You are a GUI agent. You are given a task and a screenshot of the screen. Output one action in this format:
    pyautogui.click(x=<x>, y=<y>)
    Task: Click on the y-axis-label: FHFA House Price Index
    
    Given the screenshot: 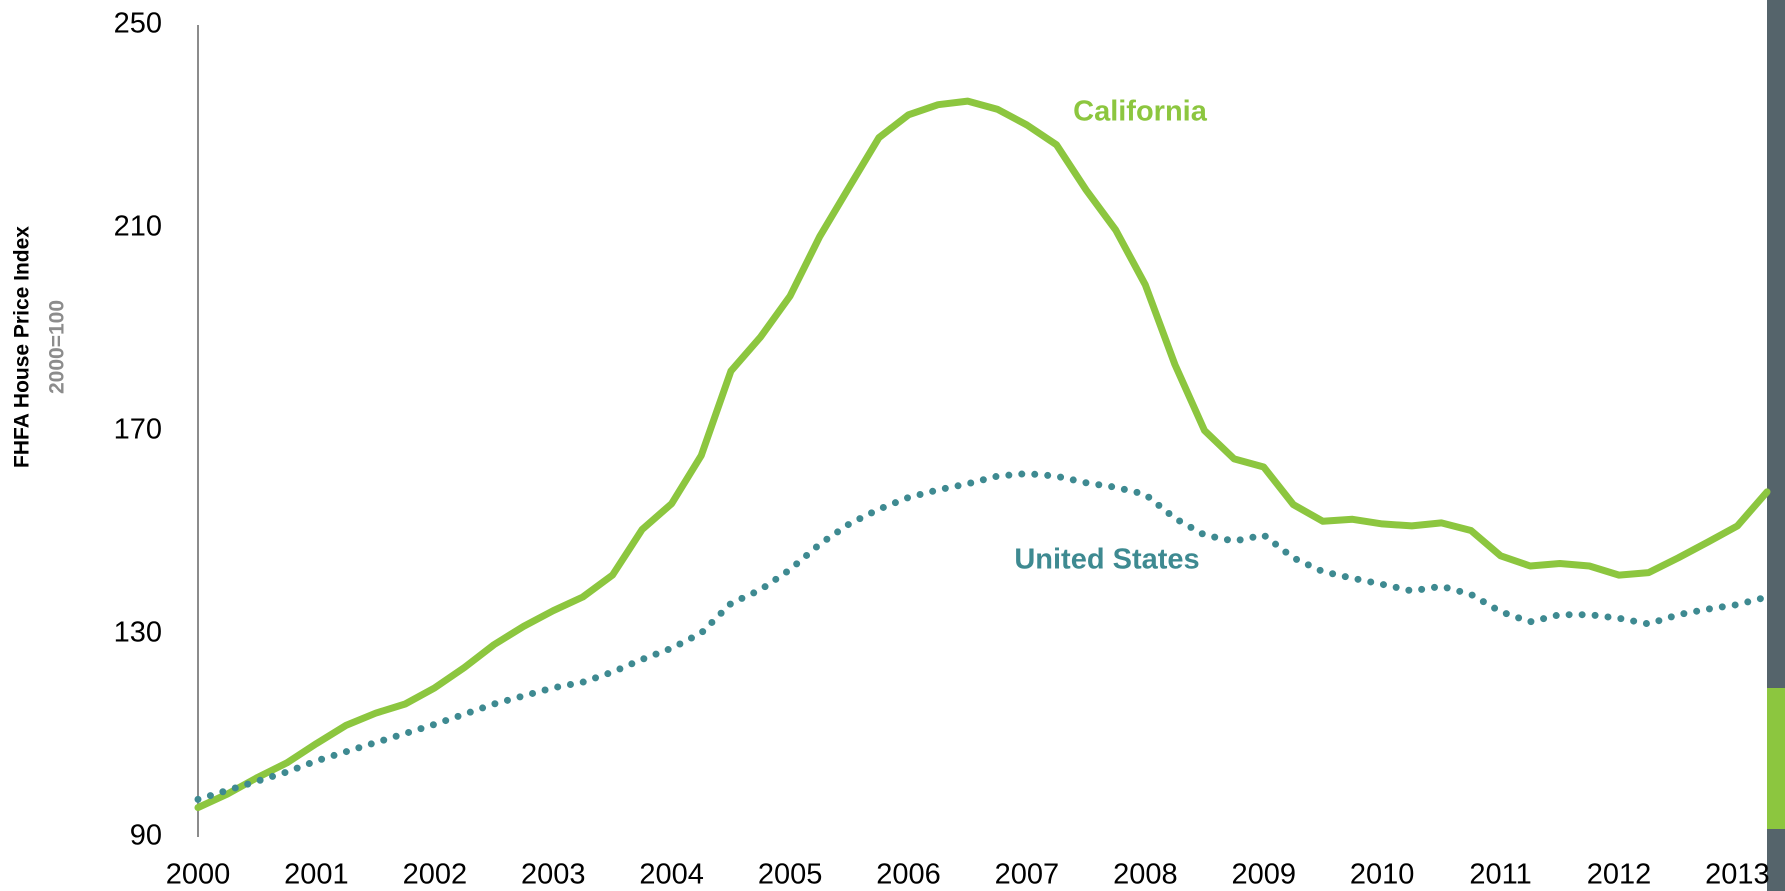 What is the action you would take?
    pyautogui.click(x=22, y=347)
    